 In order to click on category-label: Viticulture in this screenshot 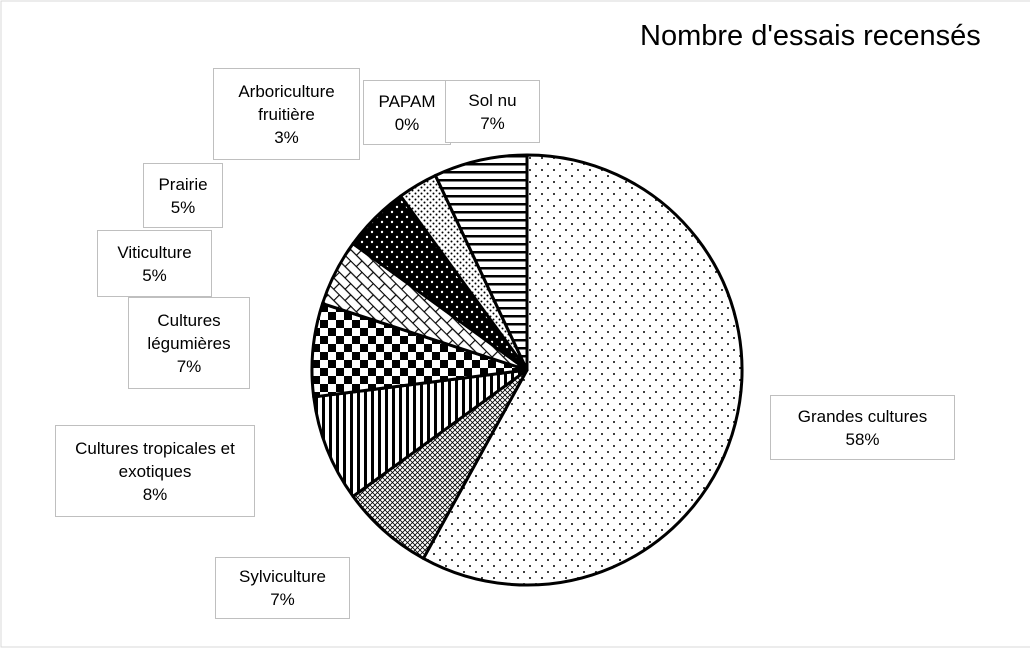, I will do `click(154, 252)`.